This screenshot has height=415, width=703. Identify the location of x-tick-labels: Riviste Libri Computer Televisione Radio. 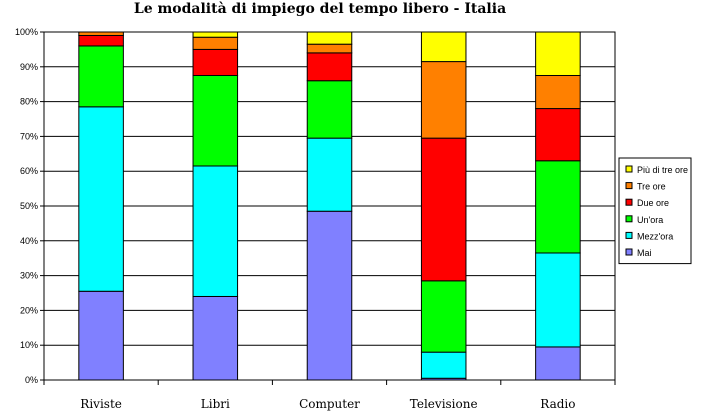
(327, 404).